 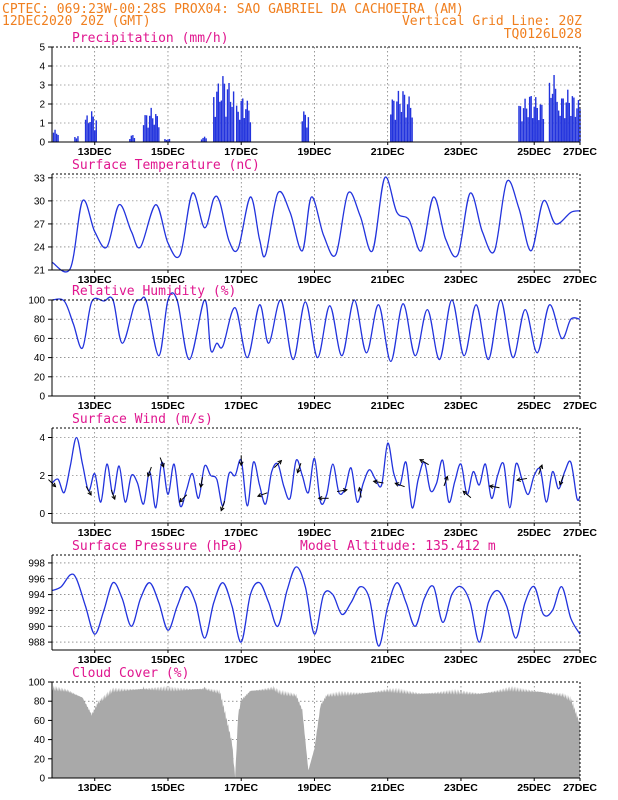 I want to click on panel-title-cloud: Cloud Cover (%), so click(x=130, y=673).